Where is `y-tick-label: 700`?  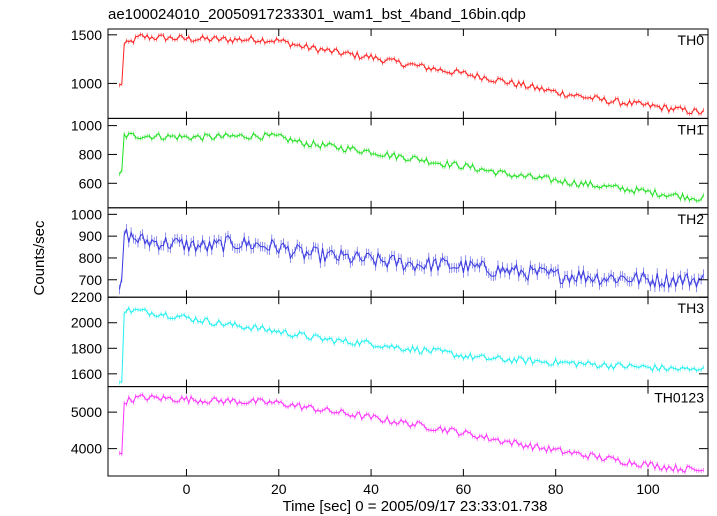
y-tick-label: 700 is located at coordinates (91, 280).